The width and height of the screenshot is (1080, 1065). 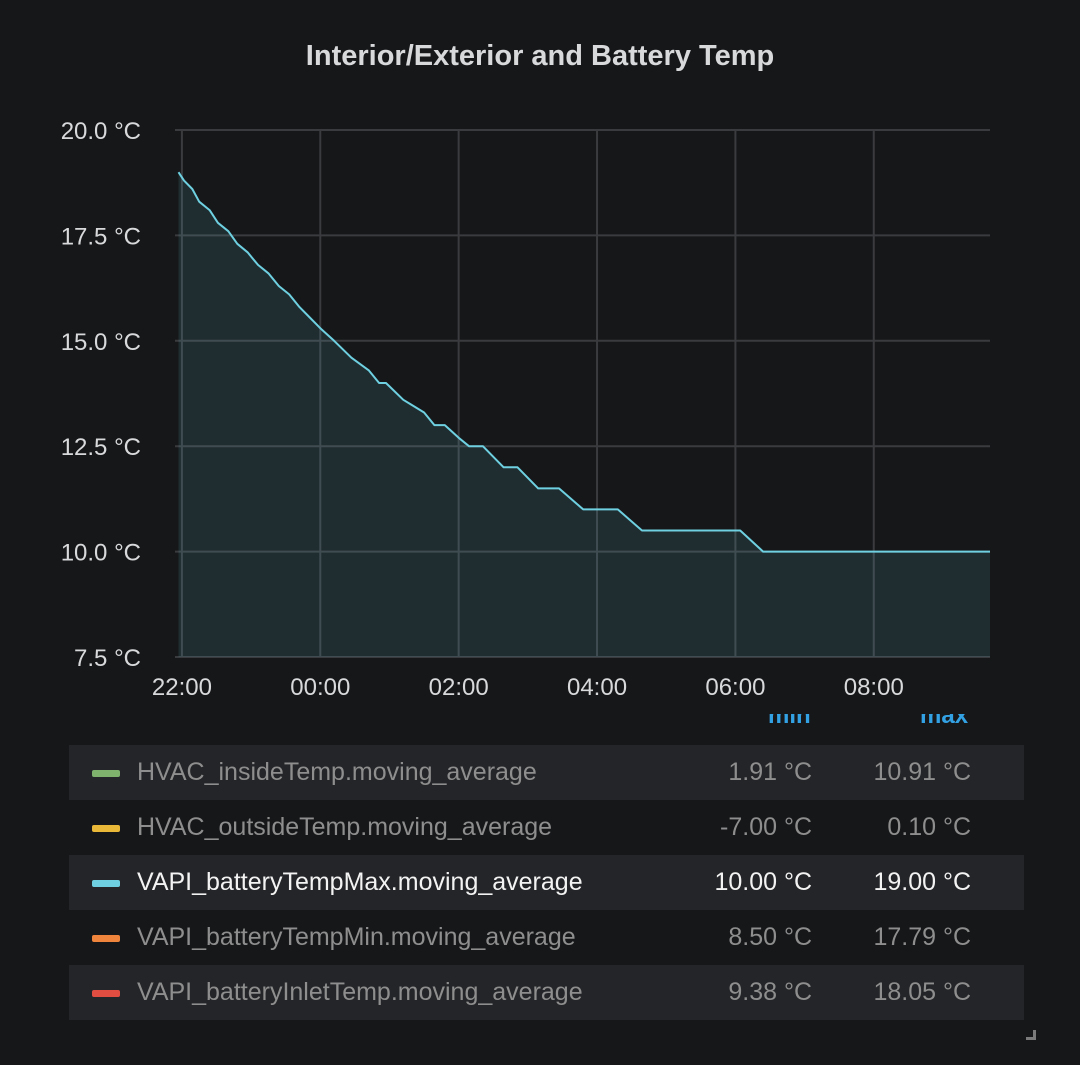 What do you see at coordinates (922, 772) in the screenshot?
I see `series-max-value: 10.91 °C` at bounding box center [922, 772].